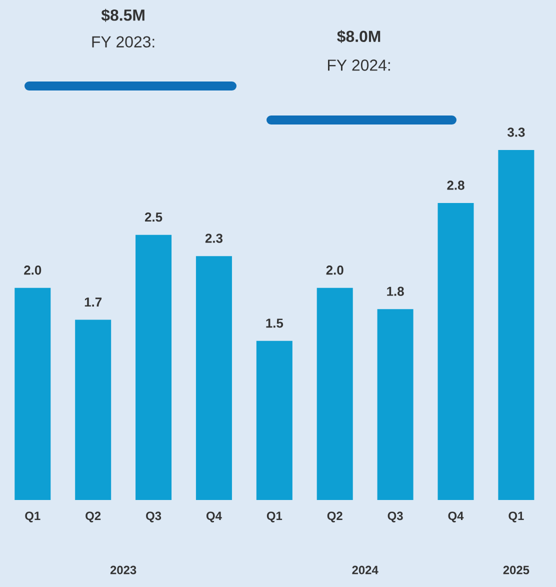  What do you see at coordinates (516, 570) in the screenshot?
I see `text: 2025` at bounding box center [516, 570].